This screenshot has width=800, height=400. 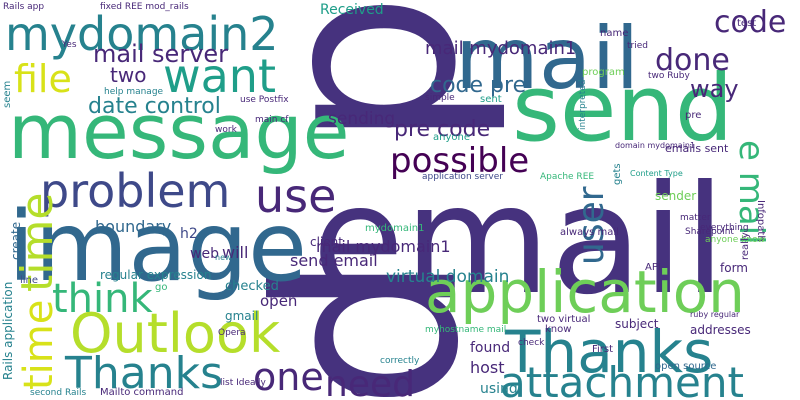 I want to click on word: file, so click(x=43, y=79).